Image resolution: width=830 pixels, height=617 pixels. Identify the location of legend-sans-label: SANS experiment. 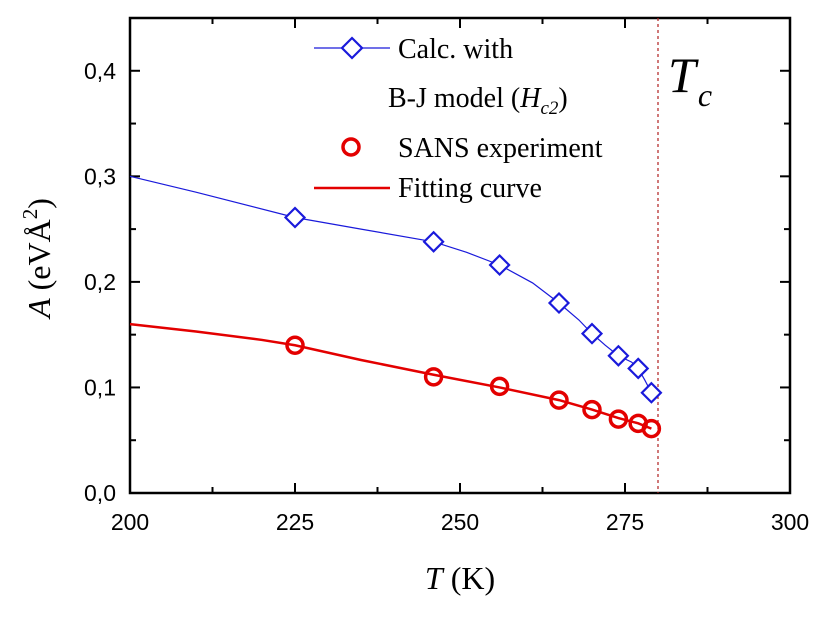
(500, 148).